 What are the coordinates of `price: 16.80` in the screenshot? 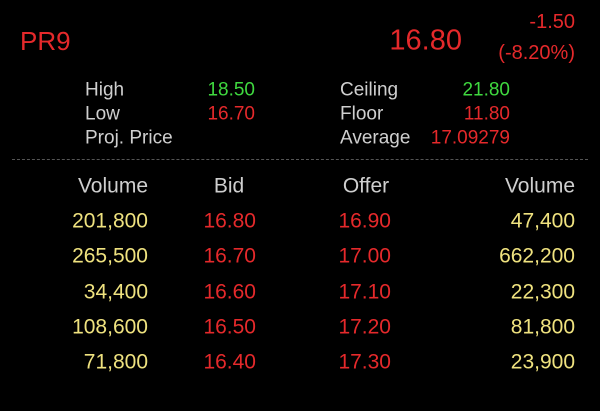 It's located at (425, 40).